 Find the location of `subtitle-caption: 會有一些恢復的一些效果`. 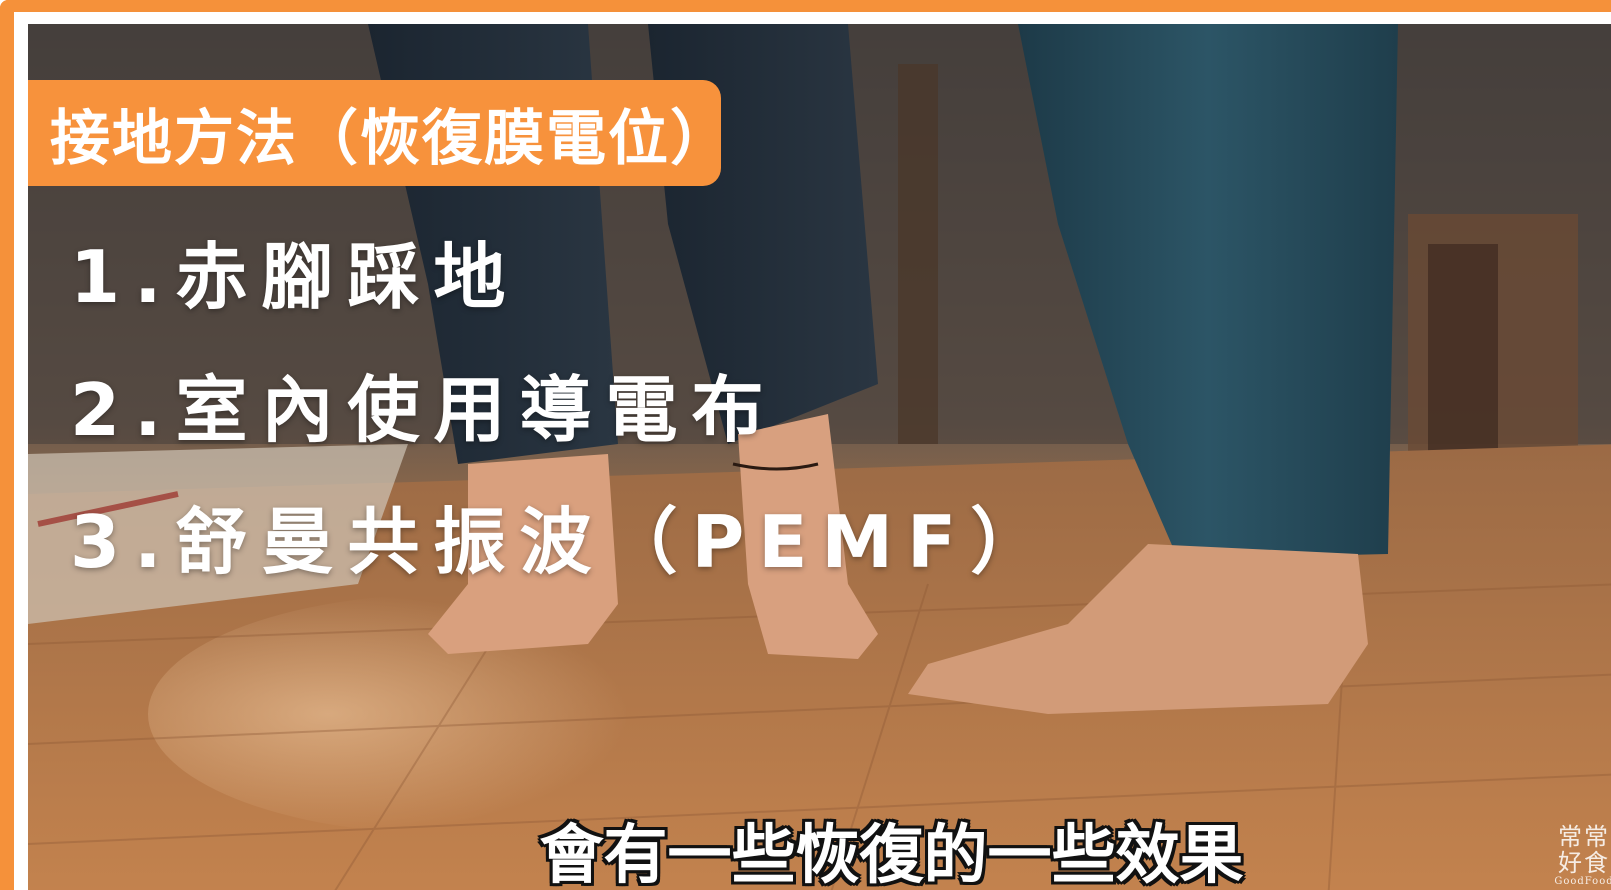

subtitle-caption: 會有一些恢復的一些效果 is located at coordinates (891, 854).